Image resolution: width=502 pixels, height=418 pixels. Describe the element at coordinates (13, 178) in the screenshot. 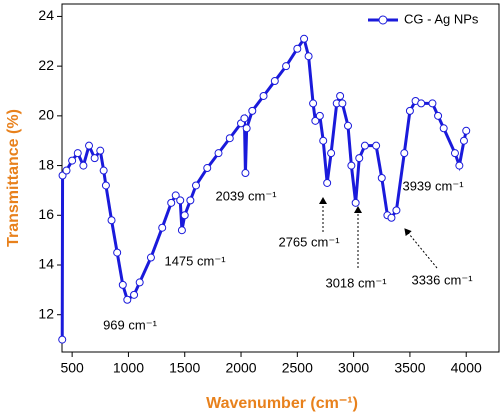

I see `y-axis-title: Transmittance (%)` at that location.